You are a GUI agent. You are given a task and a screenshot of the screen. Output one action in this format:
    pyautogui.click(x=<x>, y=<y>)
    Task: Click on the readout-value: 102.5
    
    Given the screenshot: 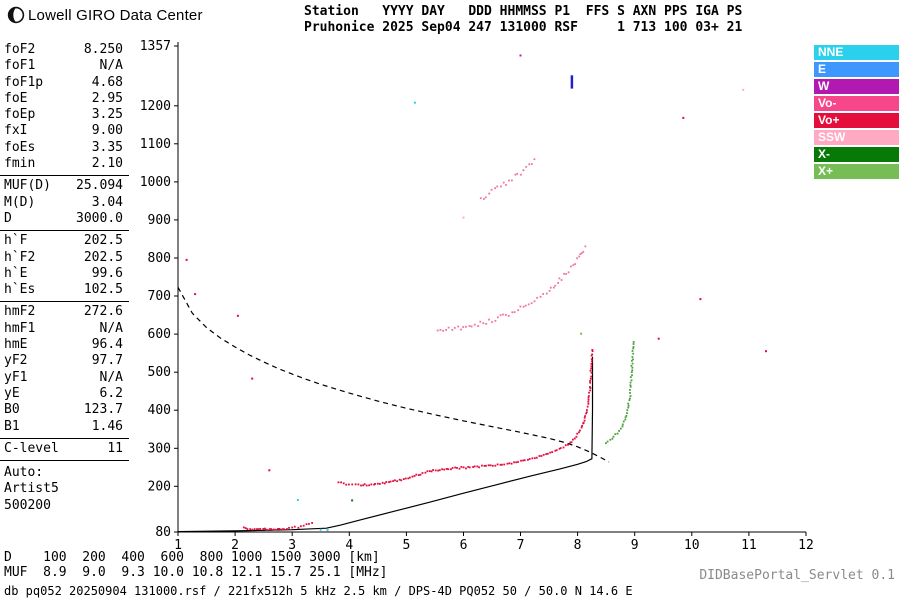 What is the action you would take?
    pyautogui.click(x=103, y=290)
    